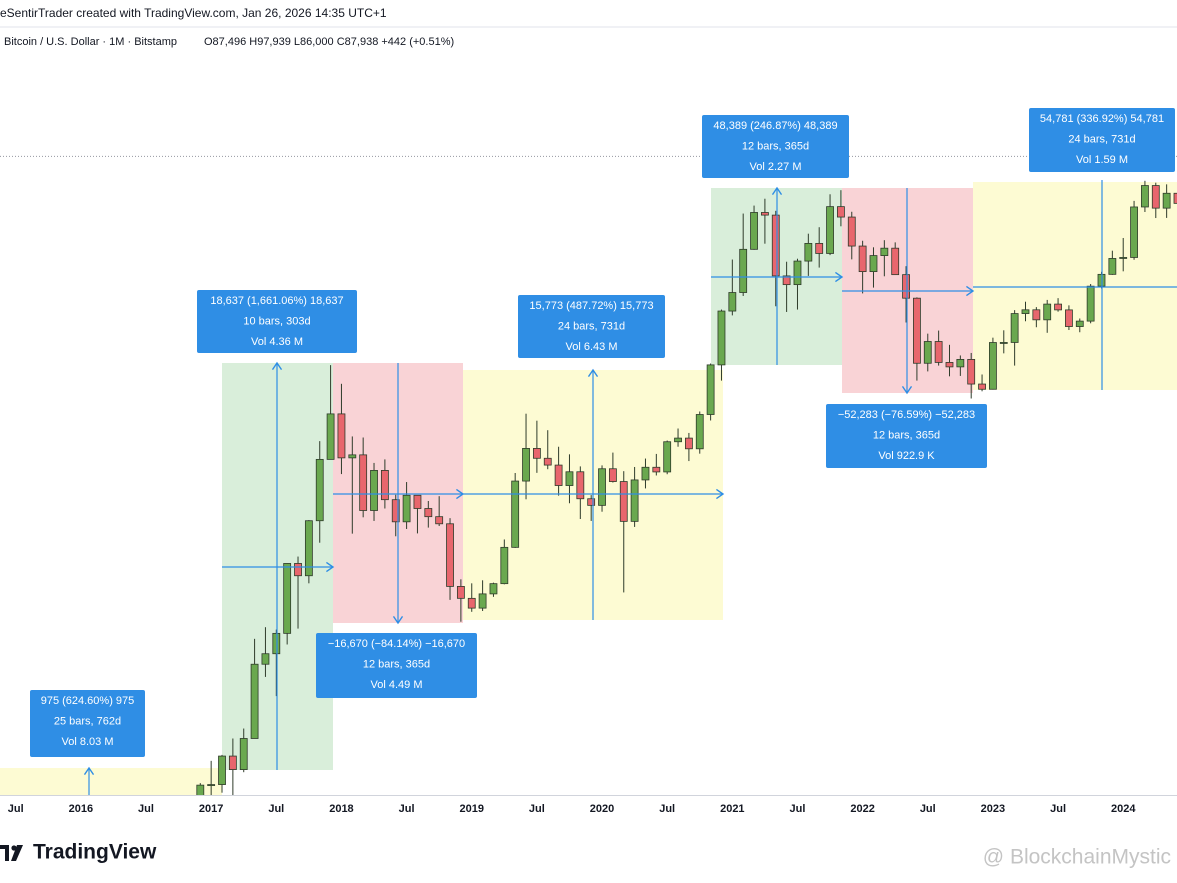 This screenshot has height=883, width=1177. Describe the element at coordinates (88, 701) in the screenshot. I see `measure-label-text: 975 (624.60%) 975` at that location.